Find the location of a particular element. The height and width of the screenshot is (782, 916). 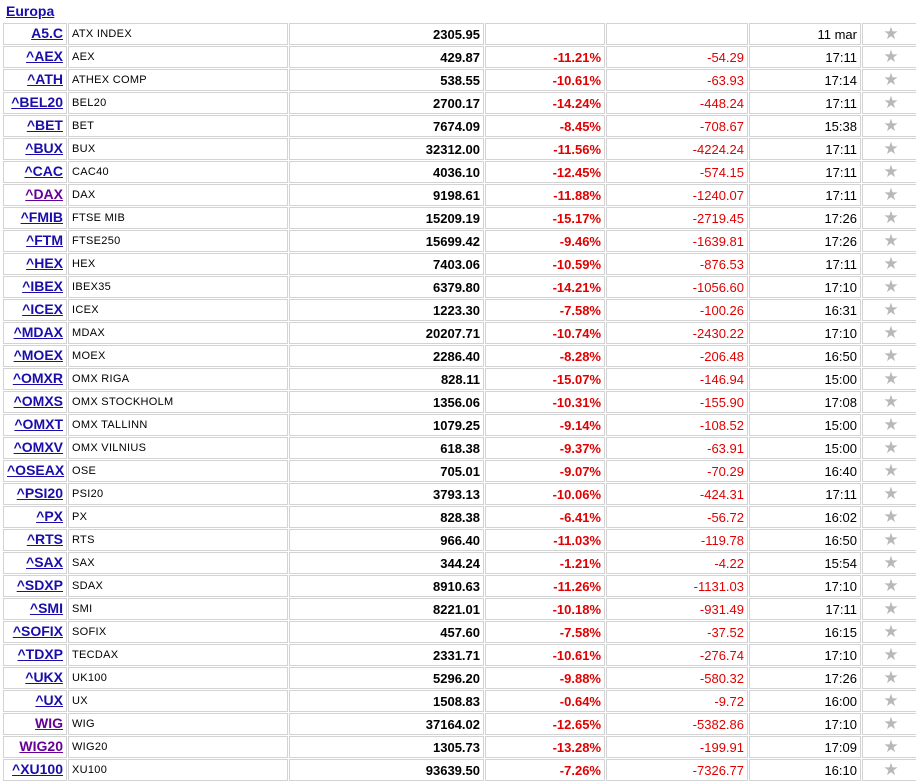

table-row: ^SMI SMI 8221.01 -10.18% -931.49 17:11 ★ is located at coordinates (459, 609).